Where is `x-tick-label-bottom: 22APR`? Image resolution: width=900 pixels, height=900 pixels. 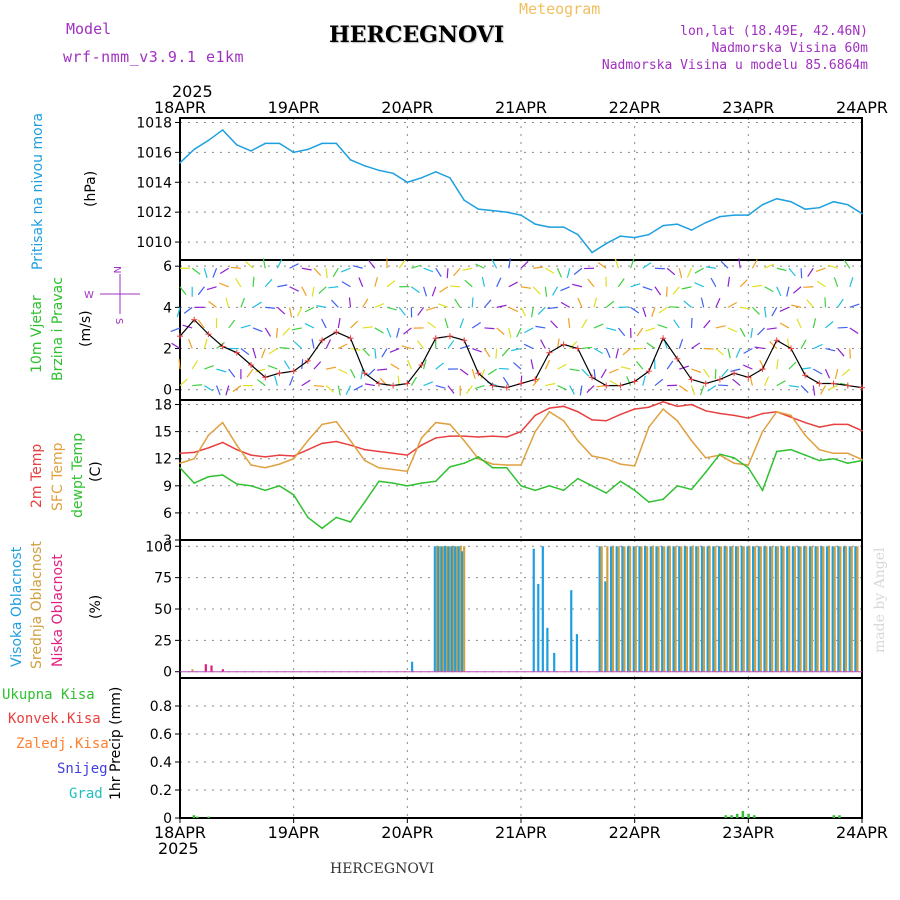
x-tick-label-bottom: 22APR is located at coordinates (635, 832).